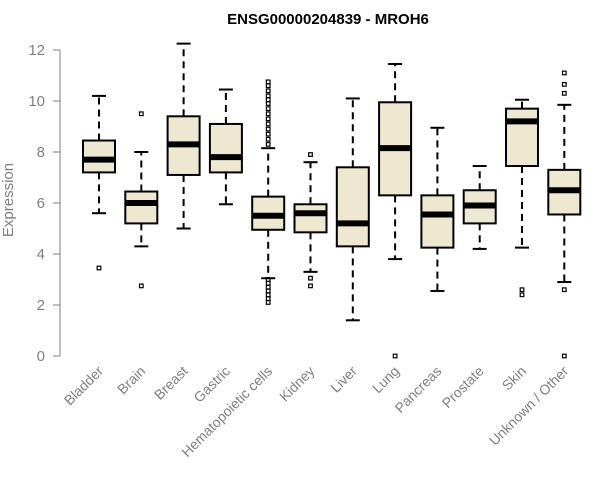  What do you see at coordinates (41, 203) in the screenshot?
I see `y-tick-label: 6` at bounding box center [41, 203].